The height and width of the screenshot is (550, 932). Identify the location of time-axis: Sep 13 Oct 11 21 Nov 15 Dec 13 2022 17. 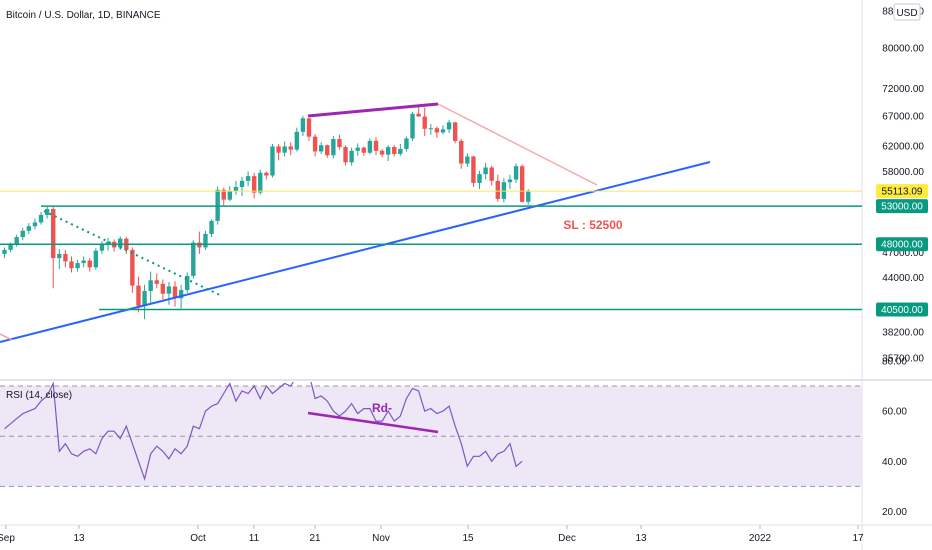
(432, 534).